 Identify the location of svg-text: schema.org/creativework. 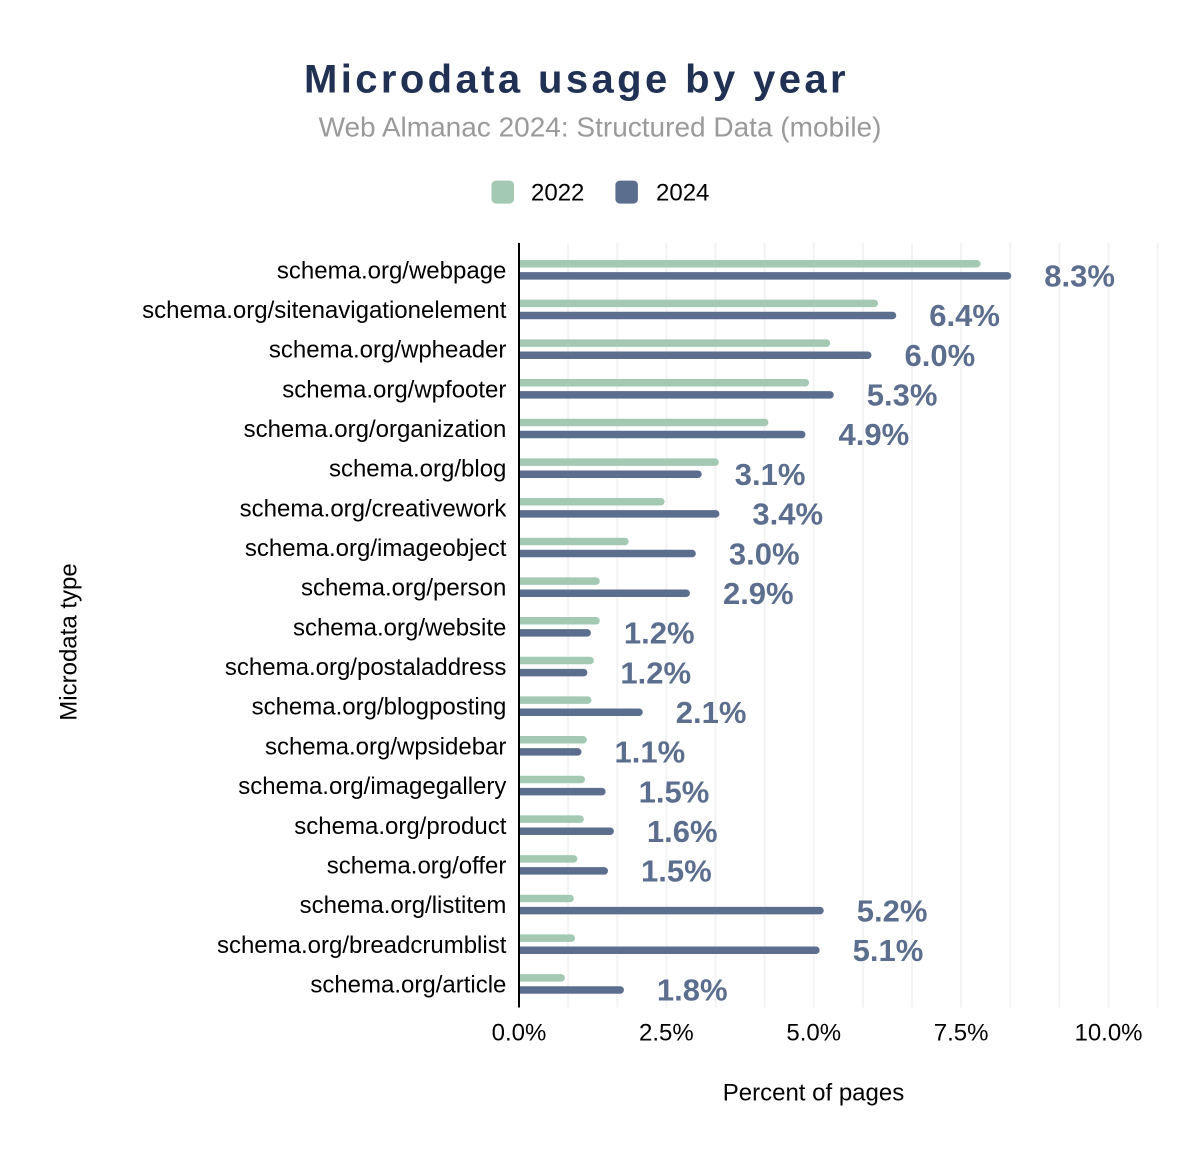
(374, 508).